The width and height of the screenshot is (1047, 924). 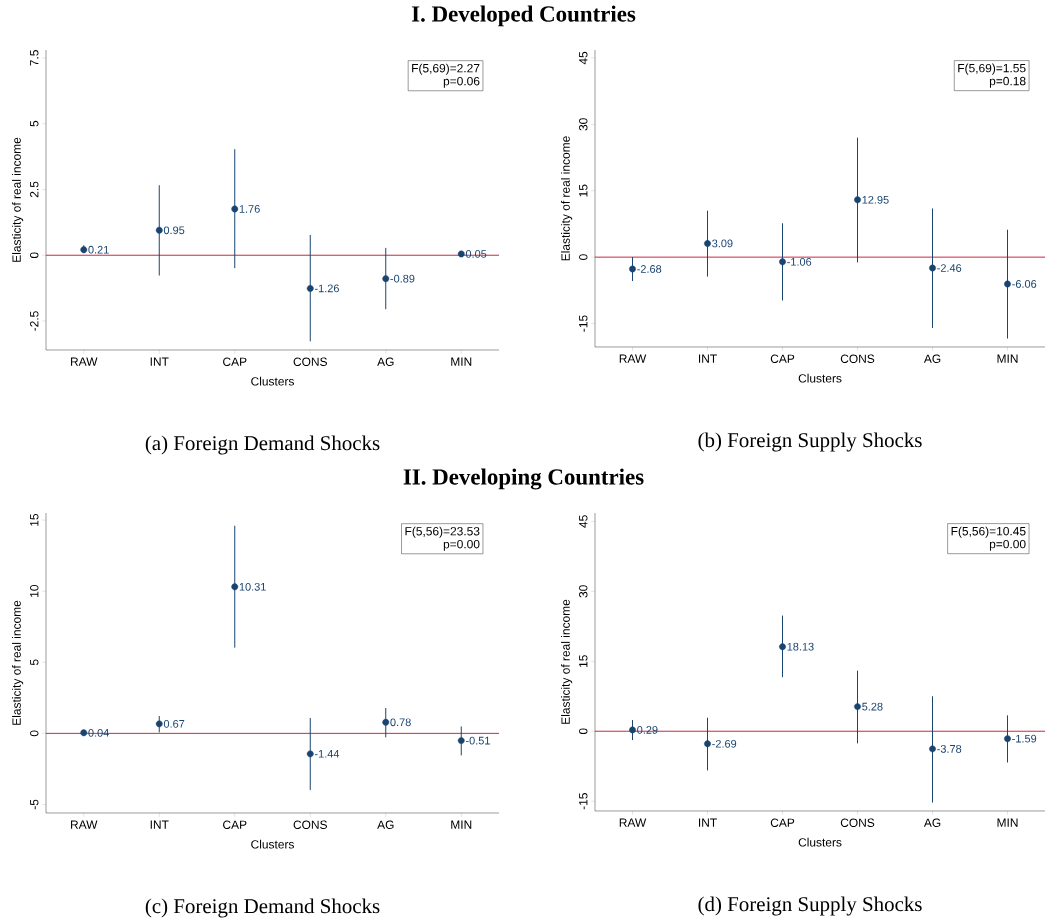 What do you see at coordinates (402, 278) in the screenshot?
I see `data-label: -0.89` at bounding box center [402, 278].